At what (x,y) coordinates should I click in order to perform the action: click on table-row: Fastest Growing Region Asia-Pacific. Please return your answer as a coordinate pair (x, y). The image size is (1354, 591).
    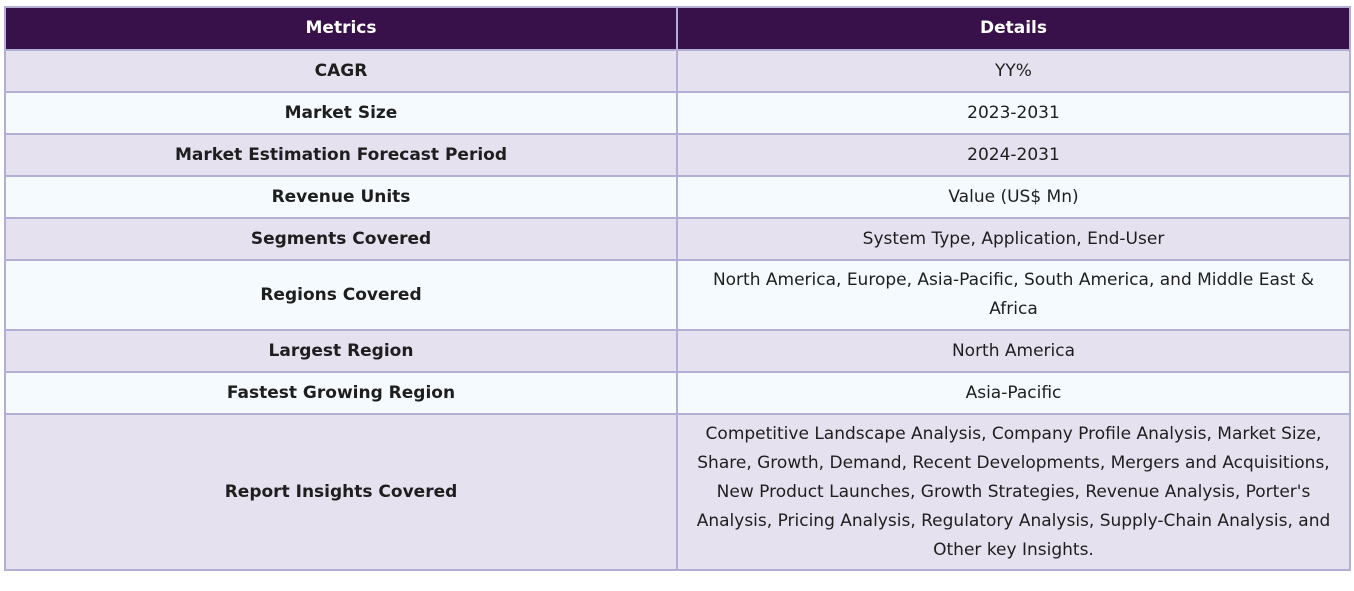
    Looking at the image, I should click on (677, 393).